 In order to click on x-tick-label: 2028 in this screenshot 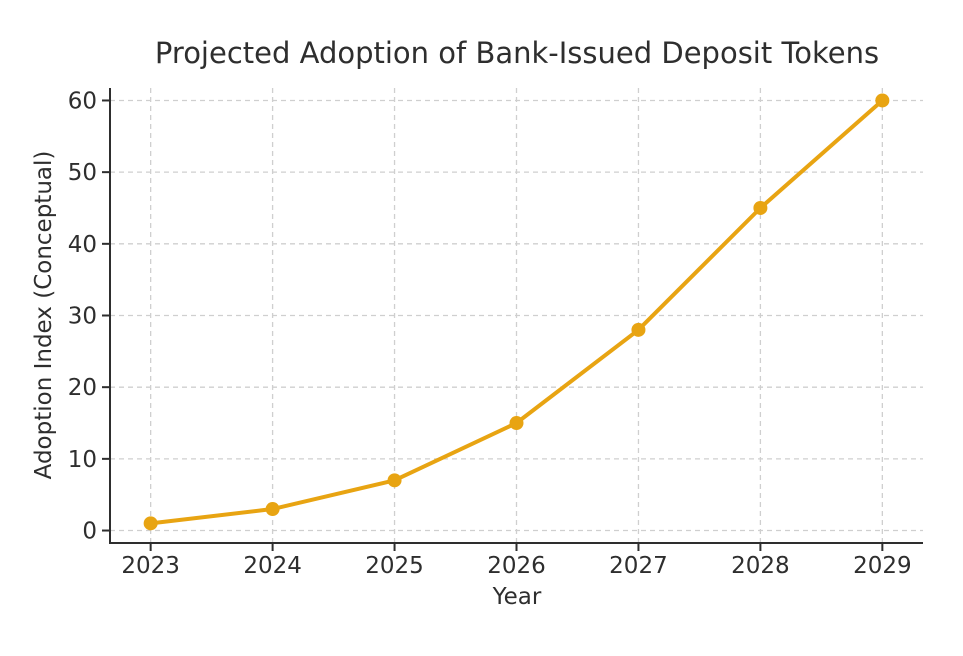, I will do `click(760, 566)`.